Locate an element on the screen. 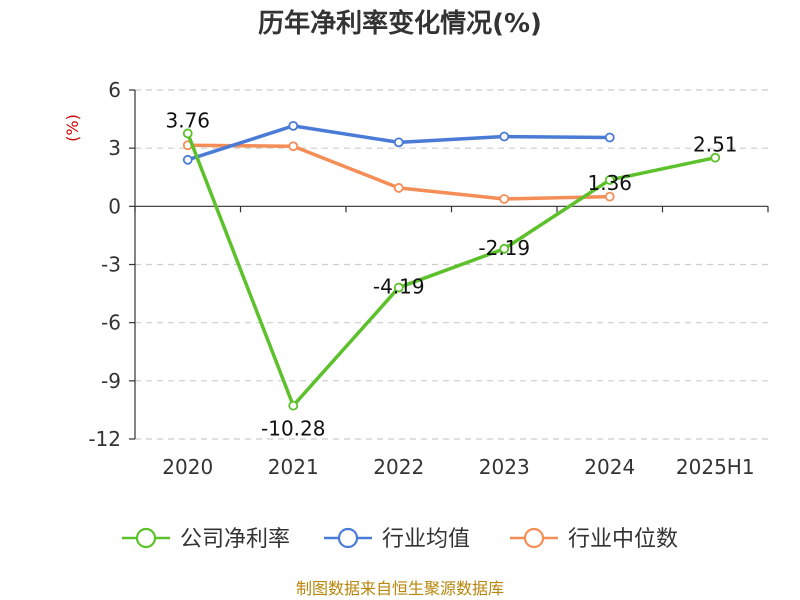  y-tick-label: 6 is located at coordinates (114, 90).